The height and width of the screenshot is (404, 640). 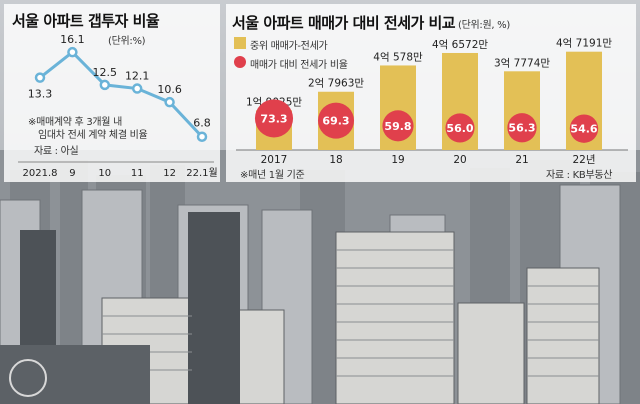 What do you see at coordinates (289, 46) in the screenshot?
I see `legend-bar-label: 중위 매매가-전세가` at bounding box center [289, 46].